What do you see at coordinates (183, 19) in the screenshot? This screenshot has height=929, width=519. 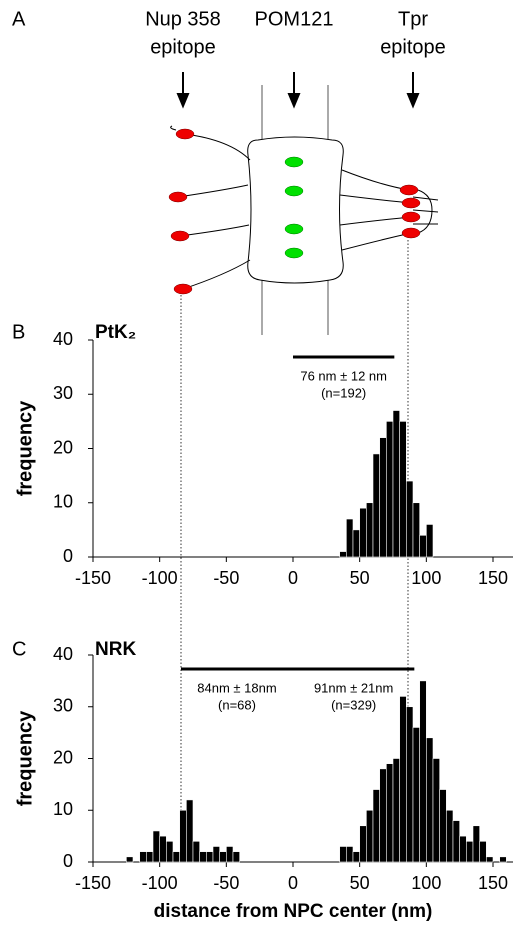 I see `diagram-label: Nup 358` at bounding box center [183, 19].